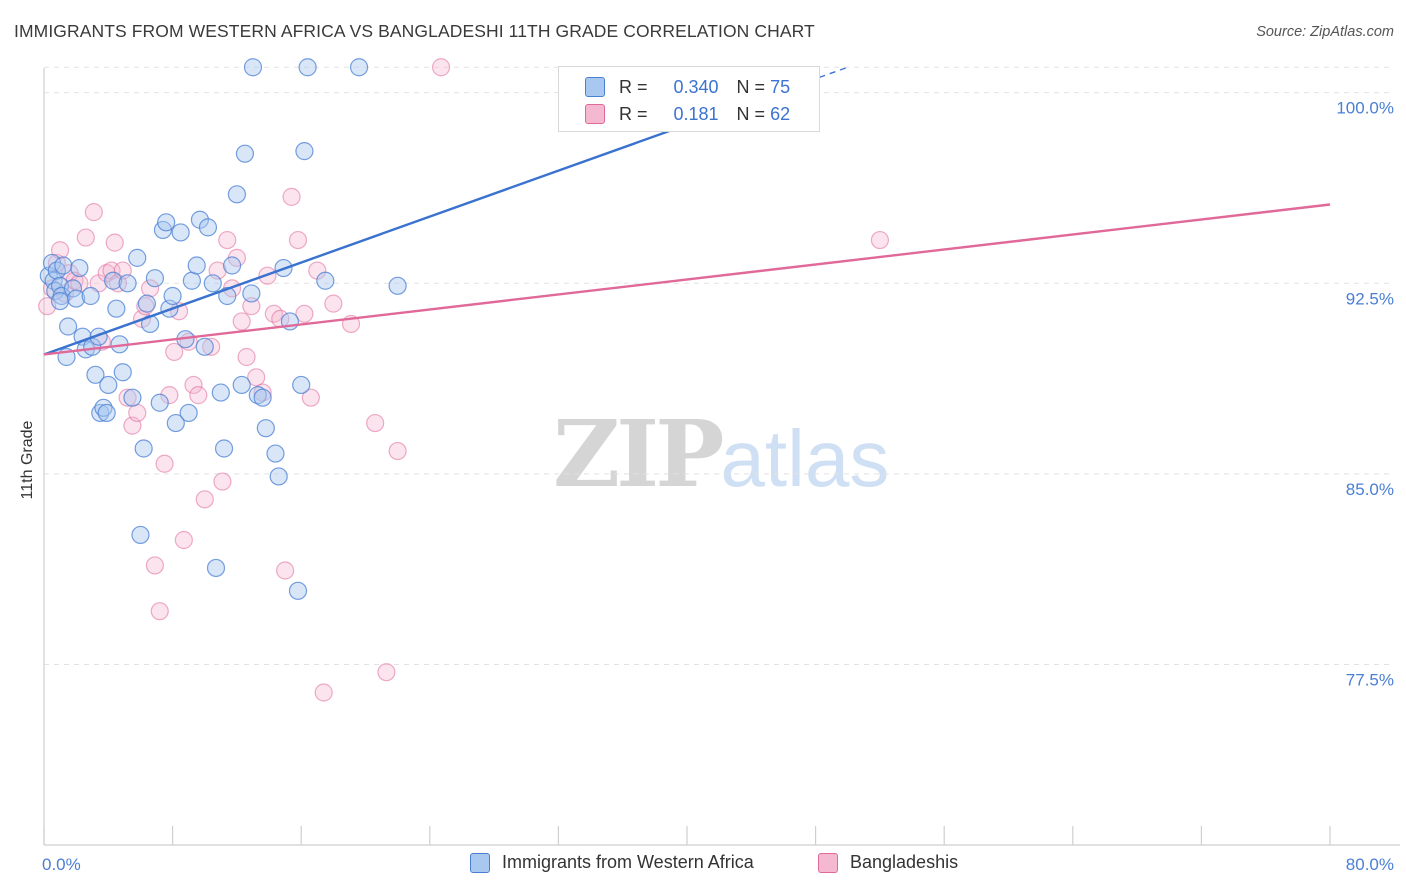 The width and height of the screenshot is (1406, 892). What do you see at coordinates (1370, 298) in the screenshot?
I see `y-tick-label: 92.5%` at bounding box center [1370, 298].